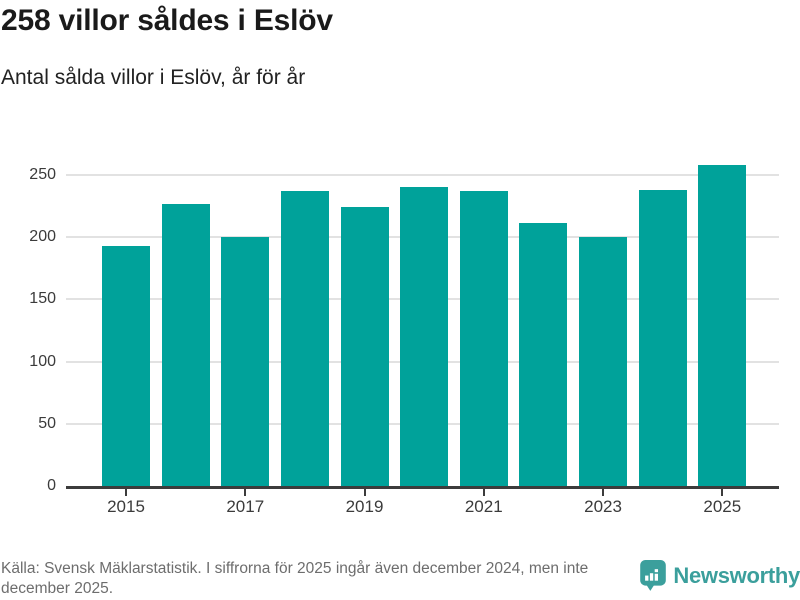 This screenshot has height=600, width=800. What do you see at coordinates (722, 325) in the screenshot?
I see `bar-2025` at bounding box center [722, 325].